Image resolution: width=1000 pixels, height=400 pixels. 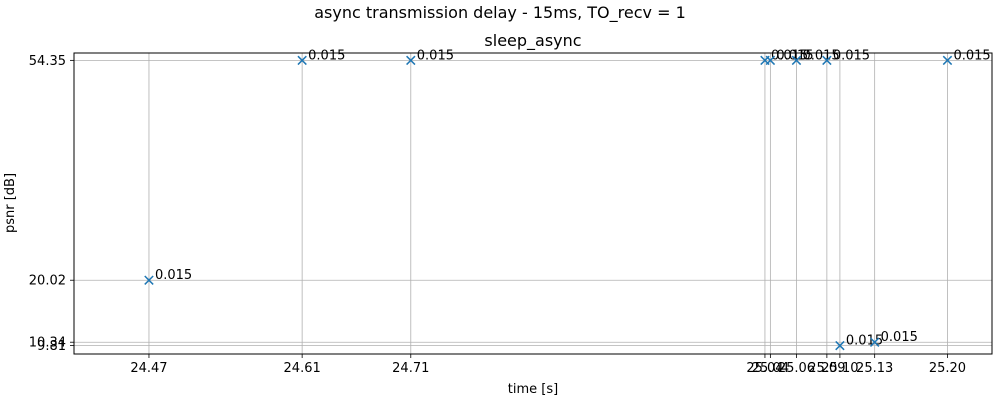 I want to click on chart-title: sleep_async, so click(x=532, y=41).